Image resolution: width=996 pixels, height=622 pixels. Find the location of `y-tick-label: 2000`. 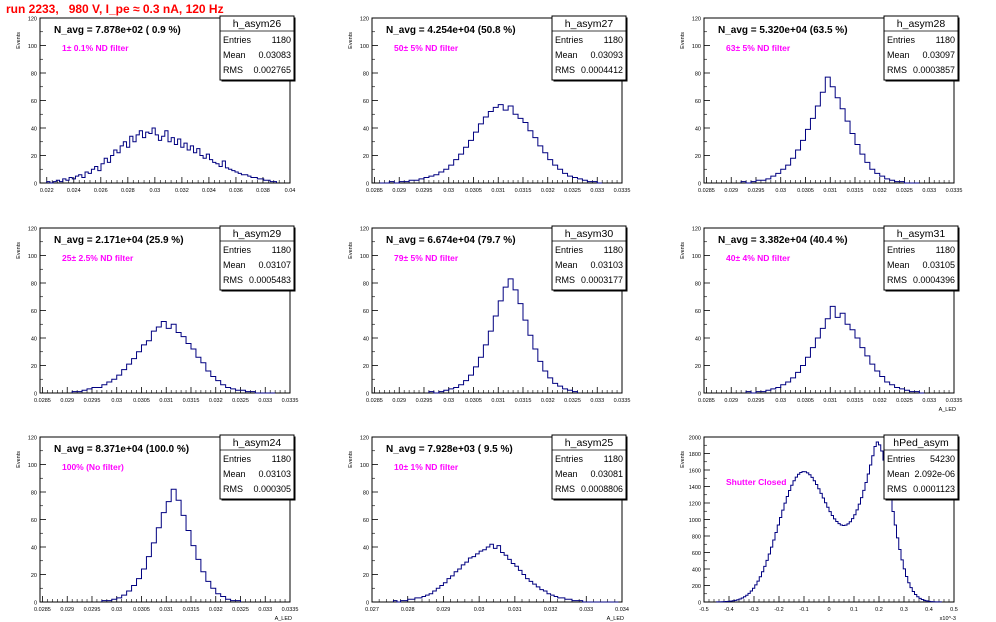

y-tick-label: 2000 is located at coordinates (695, 439).